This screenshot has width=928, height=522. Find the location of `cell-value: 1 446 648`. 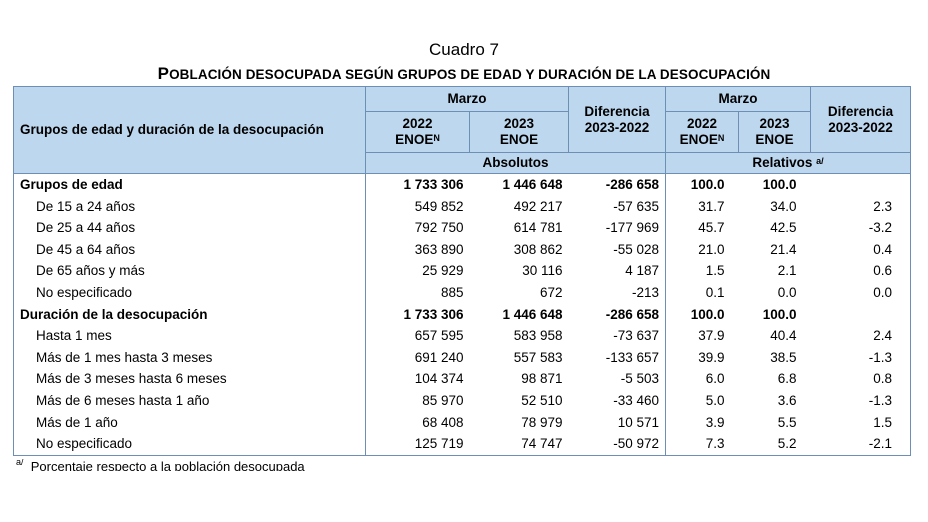

cell-value: 1 446 648 is located at coordinates (532, 314).